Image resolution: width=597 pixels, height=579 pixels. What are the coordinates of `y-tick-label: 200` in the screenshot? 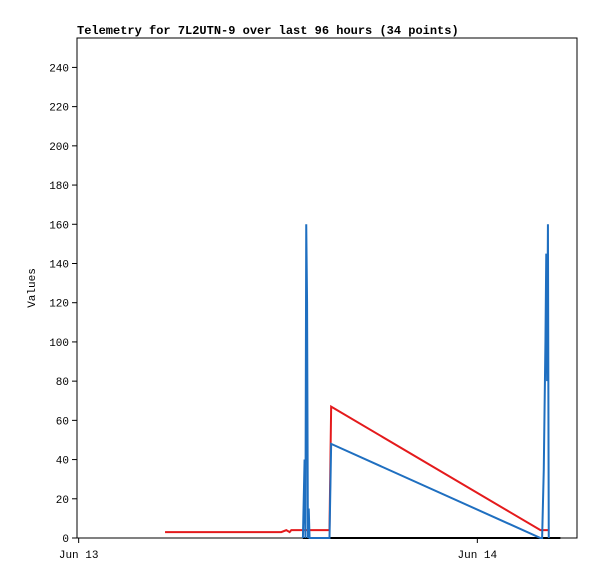 It's located at (59, 148).